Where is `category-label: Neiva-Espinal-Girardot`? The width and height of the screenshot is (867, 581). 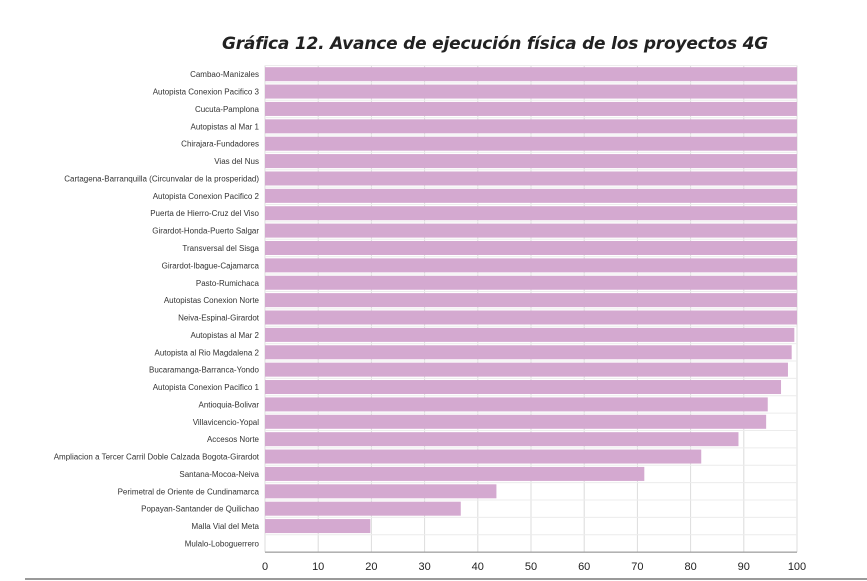 category-label: Neiva-Espinal-Girardot is located at coordinates (219, 318).